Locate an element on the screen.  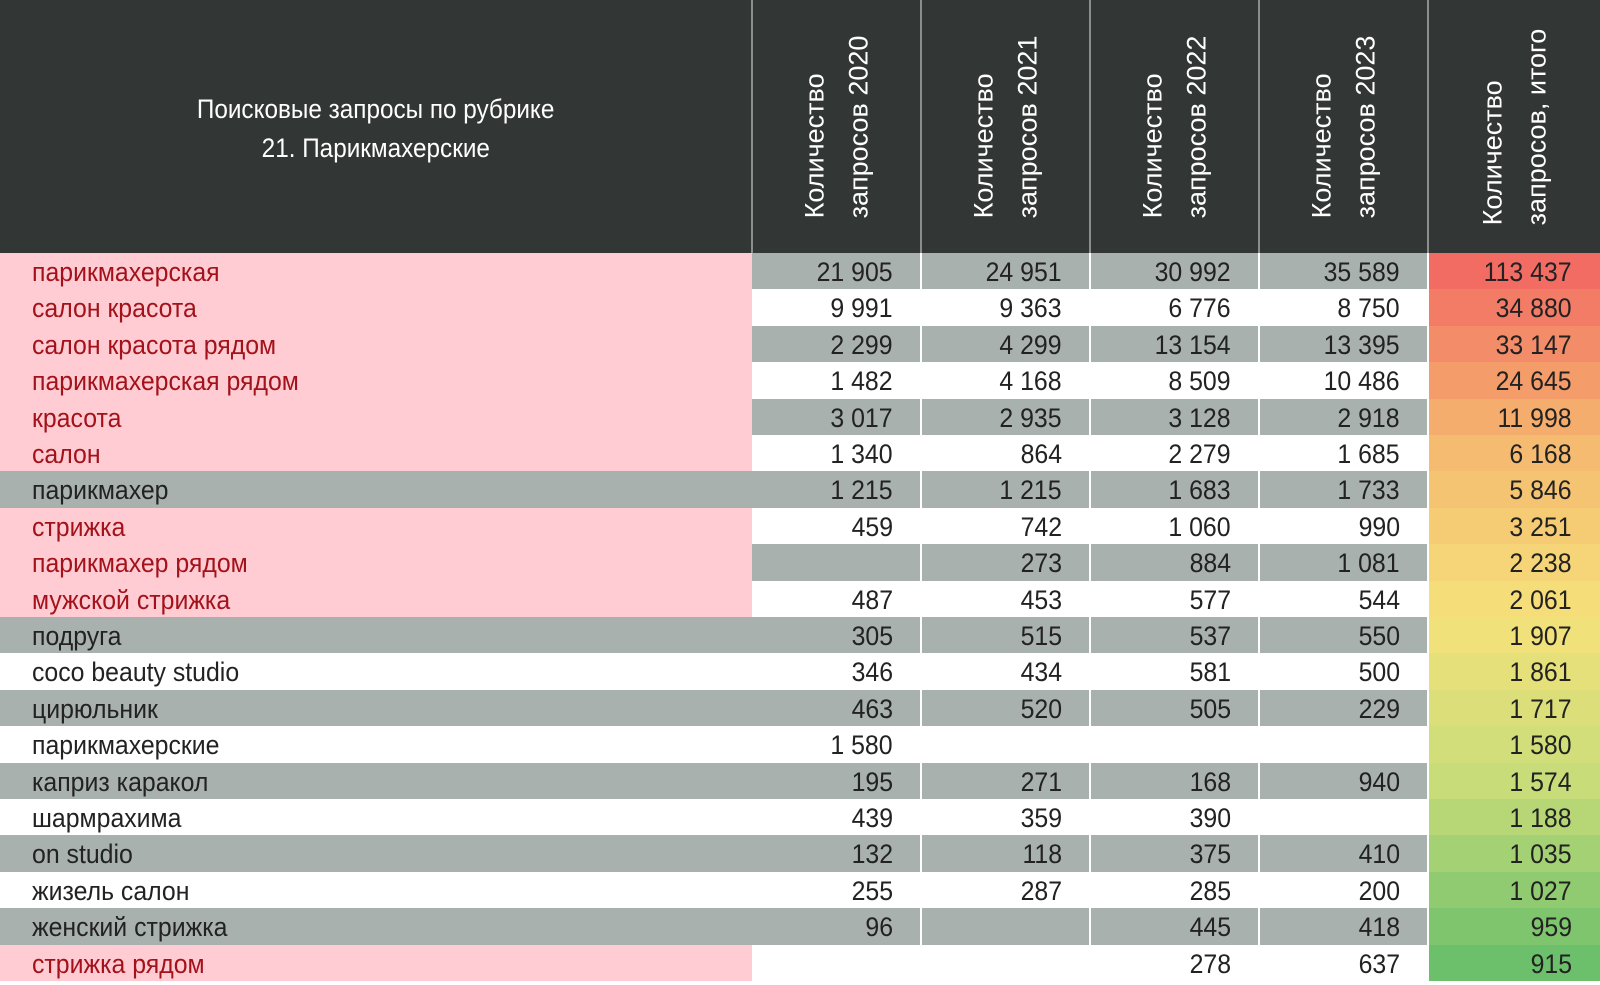
value-cell: 520 is located at coordinates (1005, 708).